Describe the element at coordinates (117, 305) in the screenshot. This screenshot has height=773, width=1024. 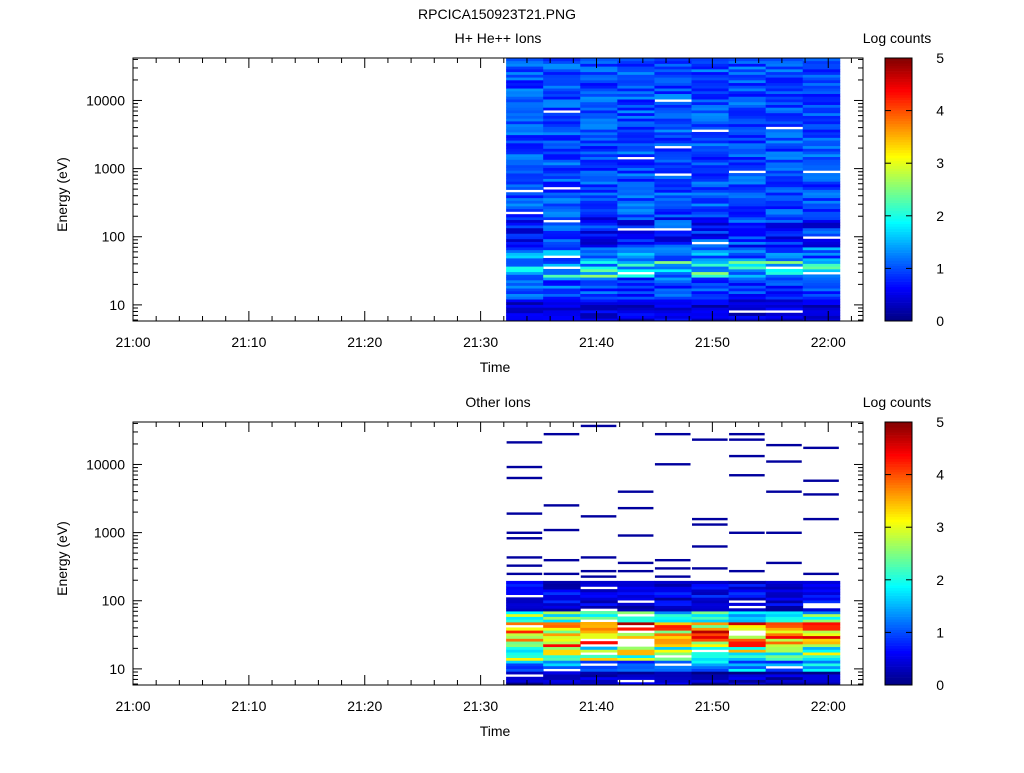
I see `top-y-tick-label: 10` at that location.